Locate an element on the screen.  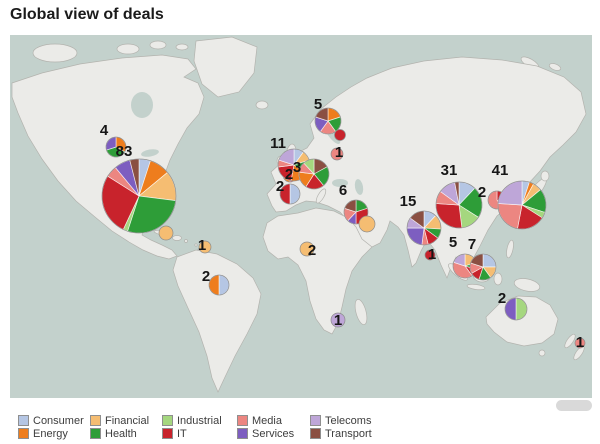
philippines is located at coordinates (510, 249).